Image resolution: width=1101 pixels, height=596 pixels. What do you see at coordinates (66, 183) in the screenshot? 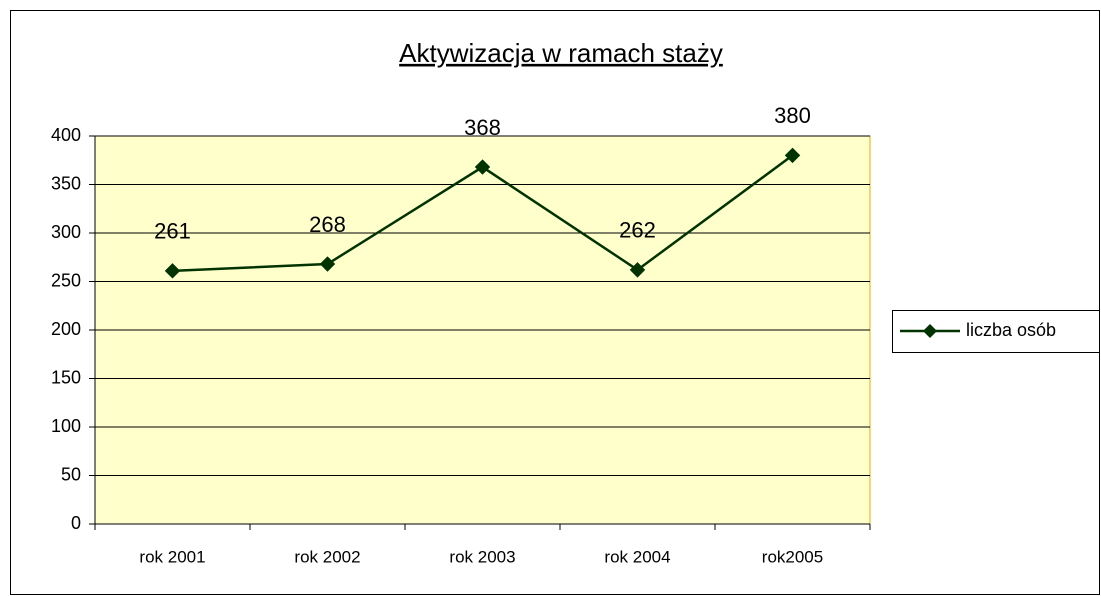
I see `y-tick-label: 350` at bounding box center [66, 183].